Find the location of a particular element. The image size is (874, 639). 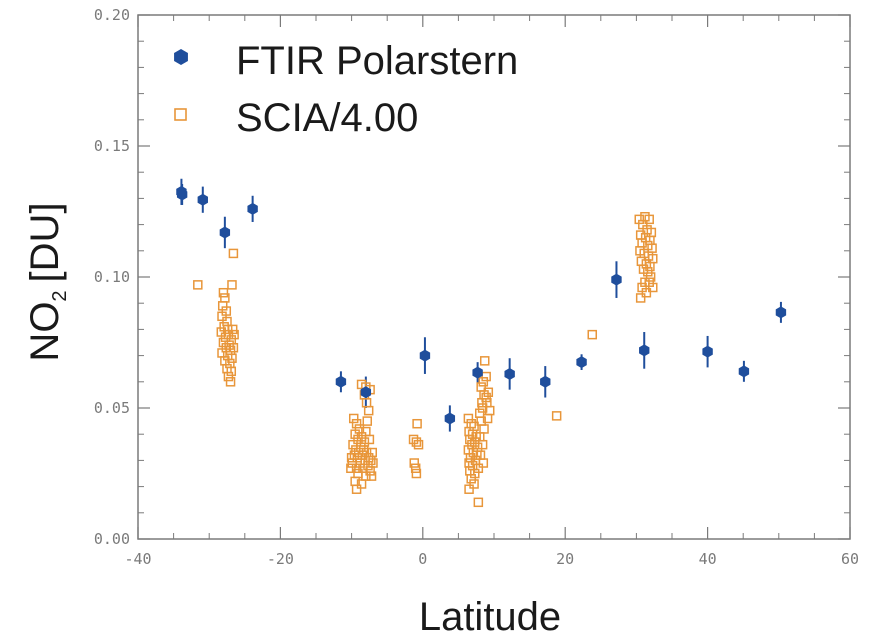

x-axis-title: Latitude is located at coordinates (490, 617).